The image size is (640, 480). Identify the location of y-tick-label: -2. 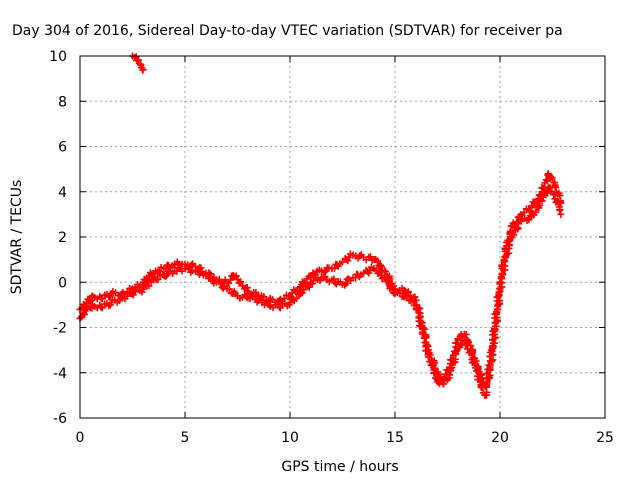
(60, 329).